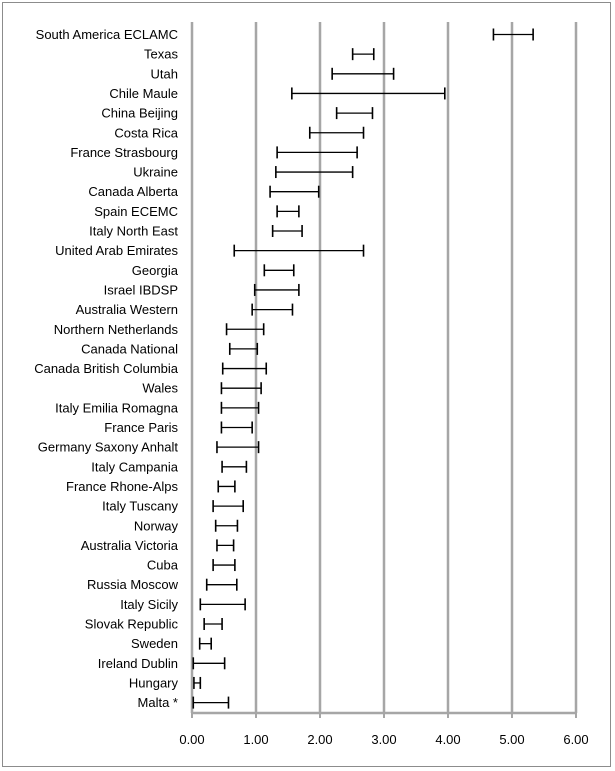 Image resolution: width=615 pixels, height=771 pixels. I want to click on category-label: United Arab Emirates, so click(116, 250).